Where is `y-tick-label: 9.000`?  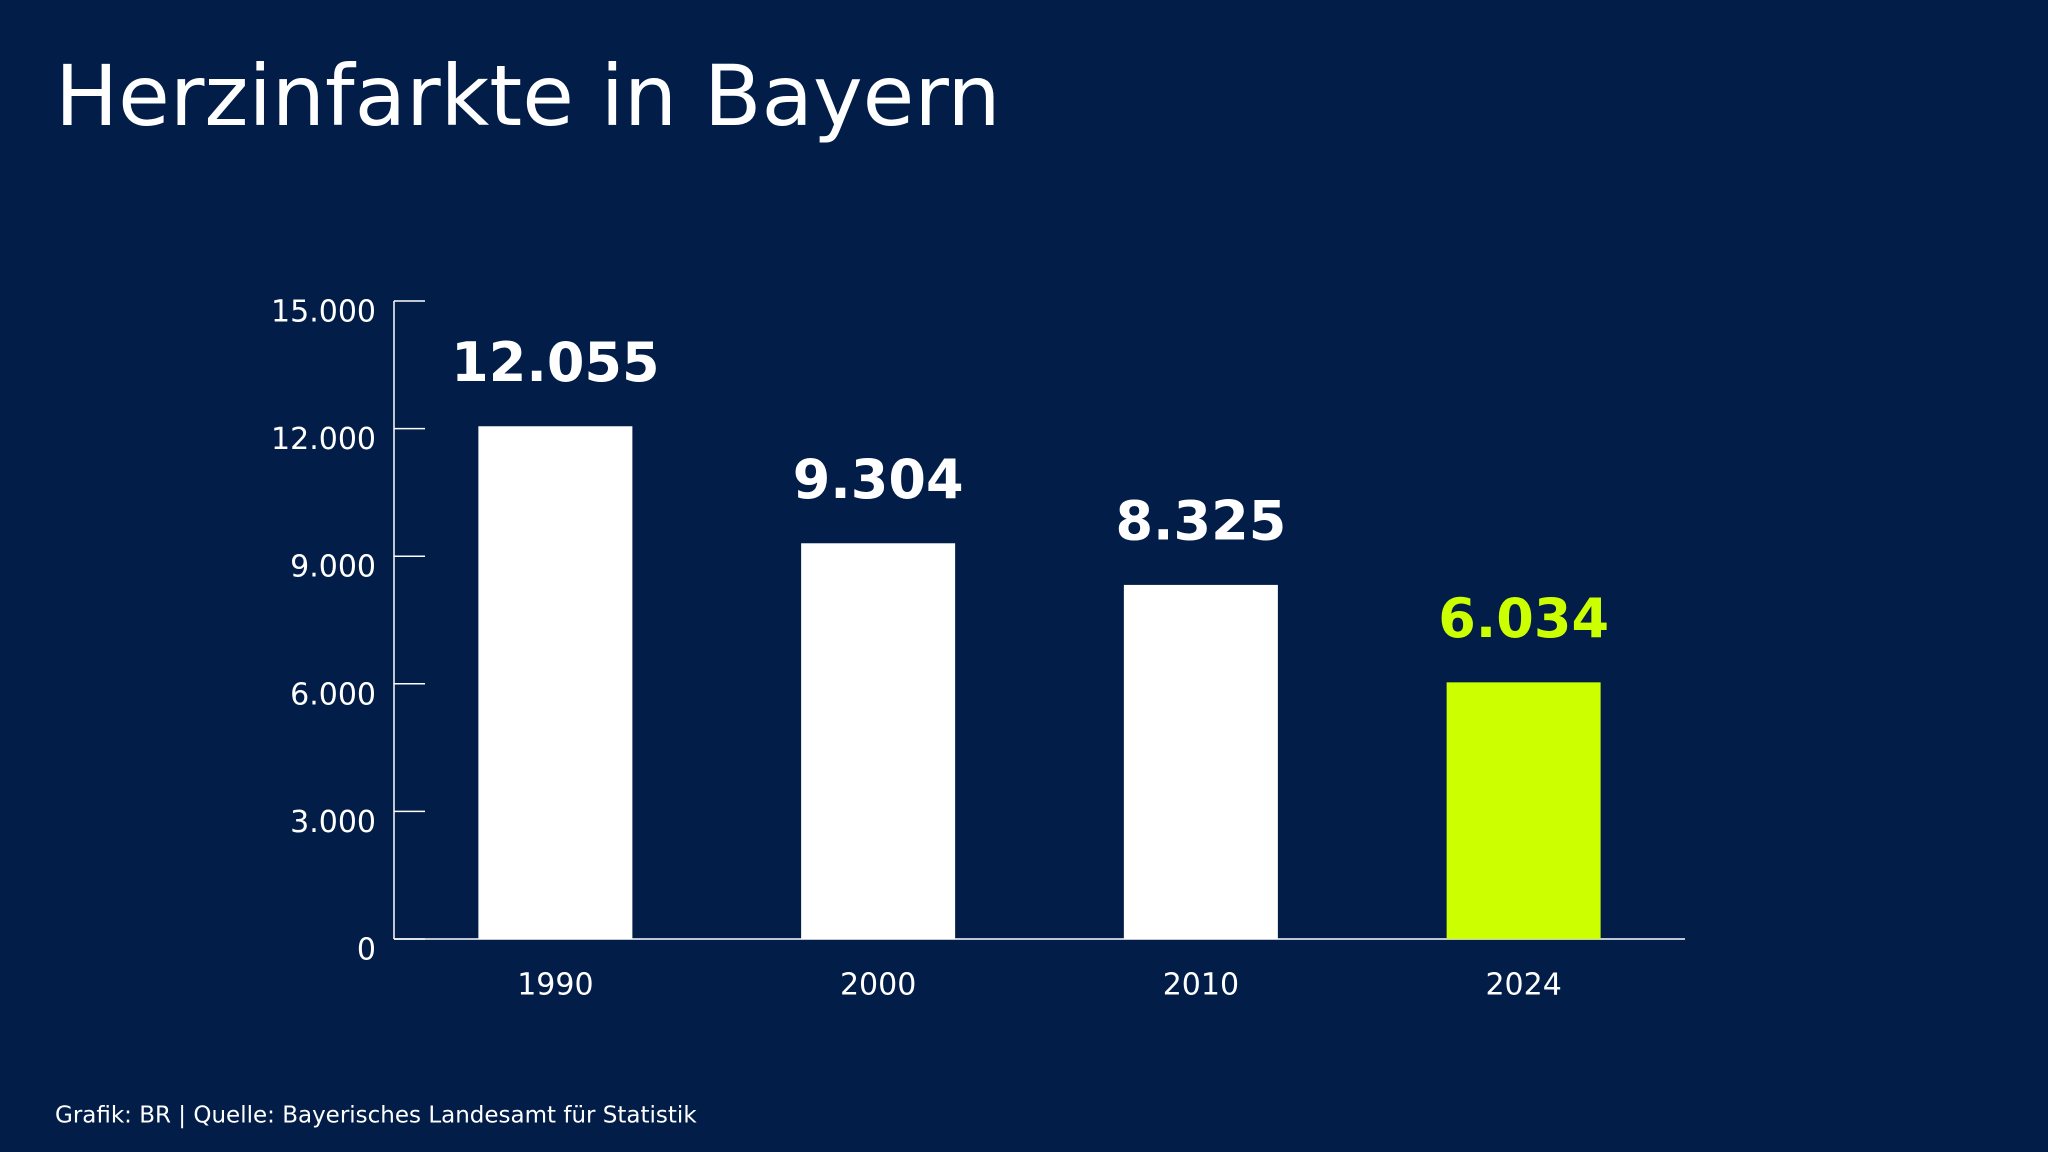 y-tick-label: 9.000 is located at coordinates (333, 567).